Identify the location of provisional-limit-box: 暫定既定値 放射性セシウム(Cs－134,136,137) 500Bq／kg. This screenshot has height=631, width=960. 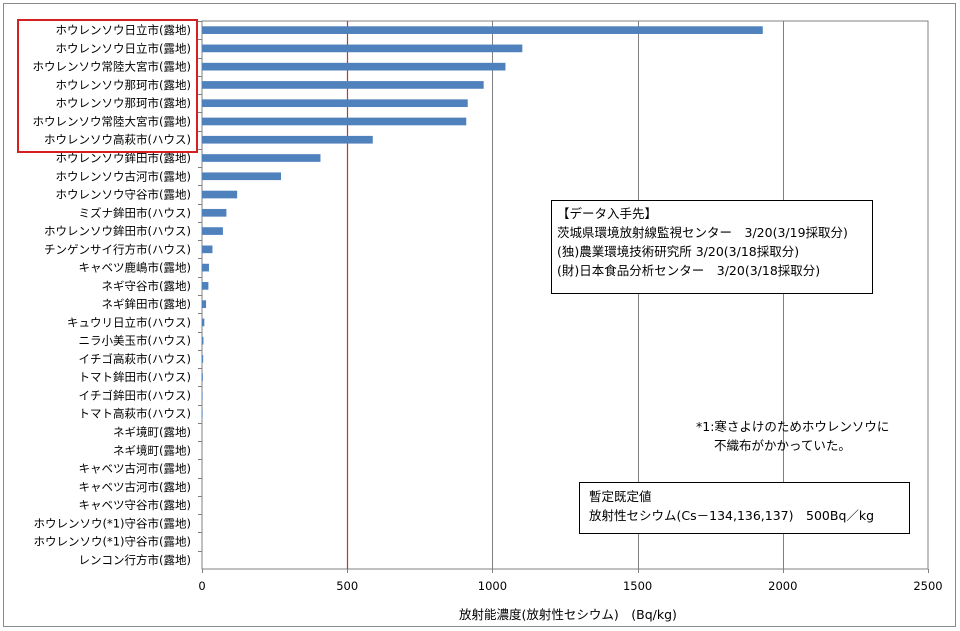
(744, 508).